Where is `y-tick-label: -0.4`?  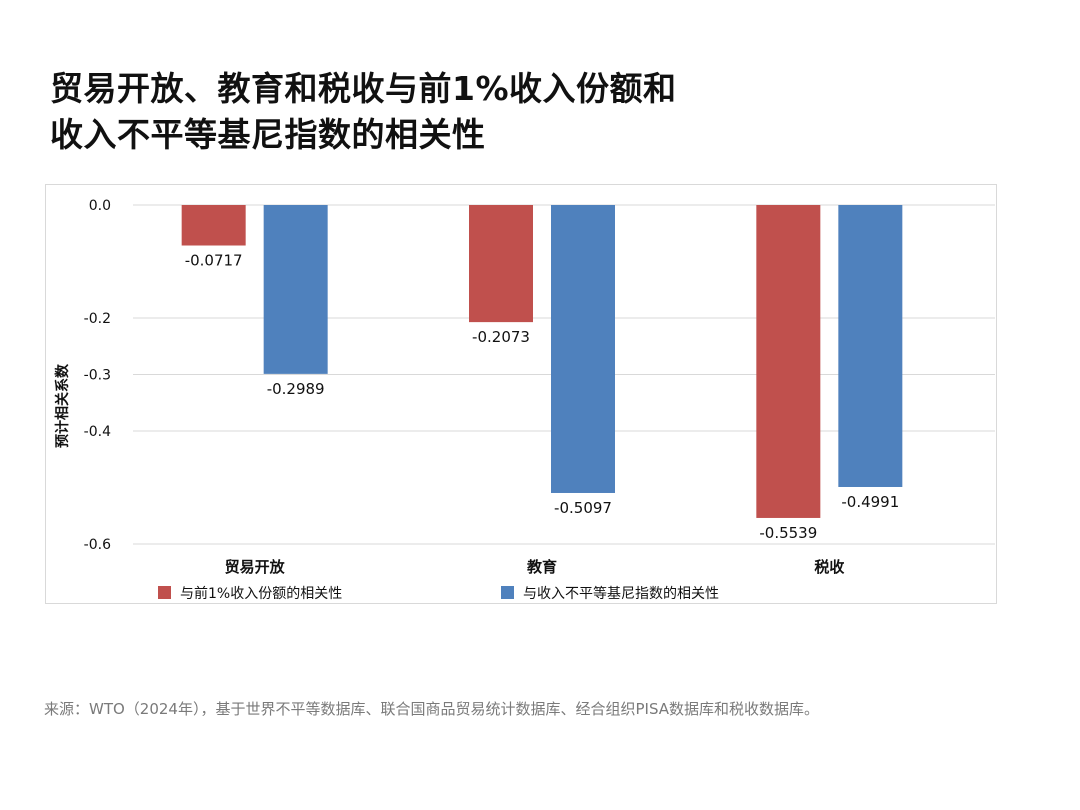
y-tick-label: -0.4 is located at coordinates (97, 432).